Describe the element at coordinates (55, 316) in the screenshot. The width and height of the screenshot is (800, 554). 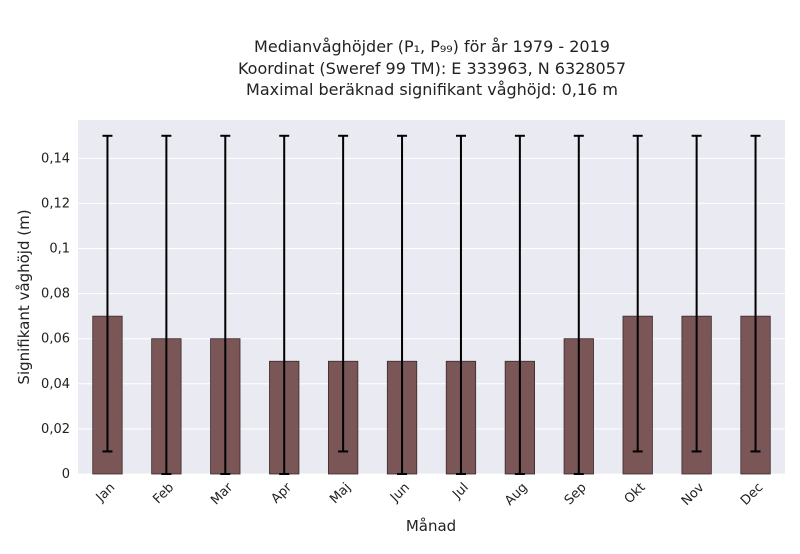
I see `y-axis-ticks: 0 0,02 0,04 0,06 0,08 0,1 0,12 0,14` at that location.